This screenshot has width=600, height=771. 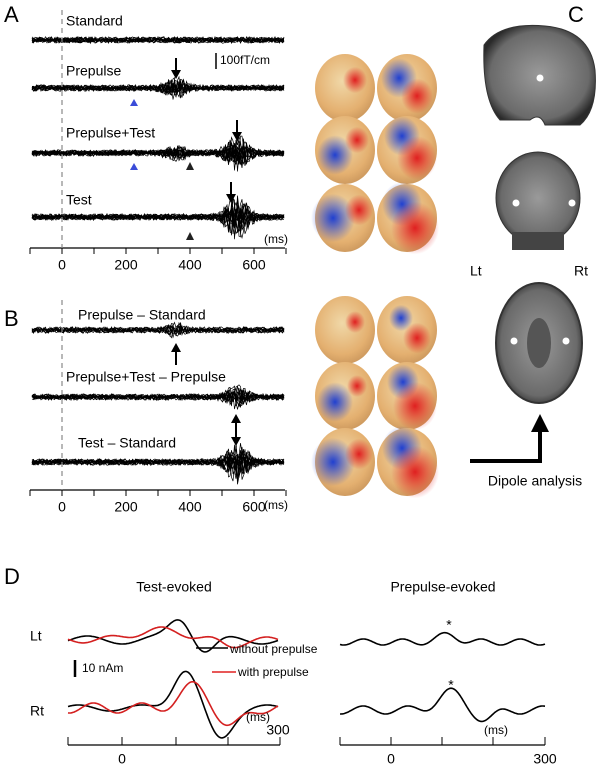 I want to click on ticks, so click(x=306, y=741).